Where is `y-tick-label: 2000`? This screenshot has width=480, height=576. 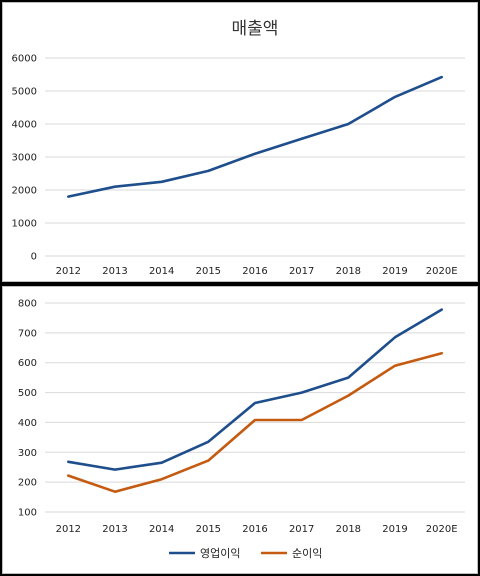 y-tick-label: 2000 is located at coordinates (24, 191).